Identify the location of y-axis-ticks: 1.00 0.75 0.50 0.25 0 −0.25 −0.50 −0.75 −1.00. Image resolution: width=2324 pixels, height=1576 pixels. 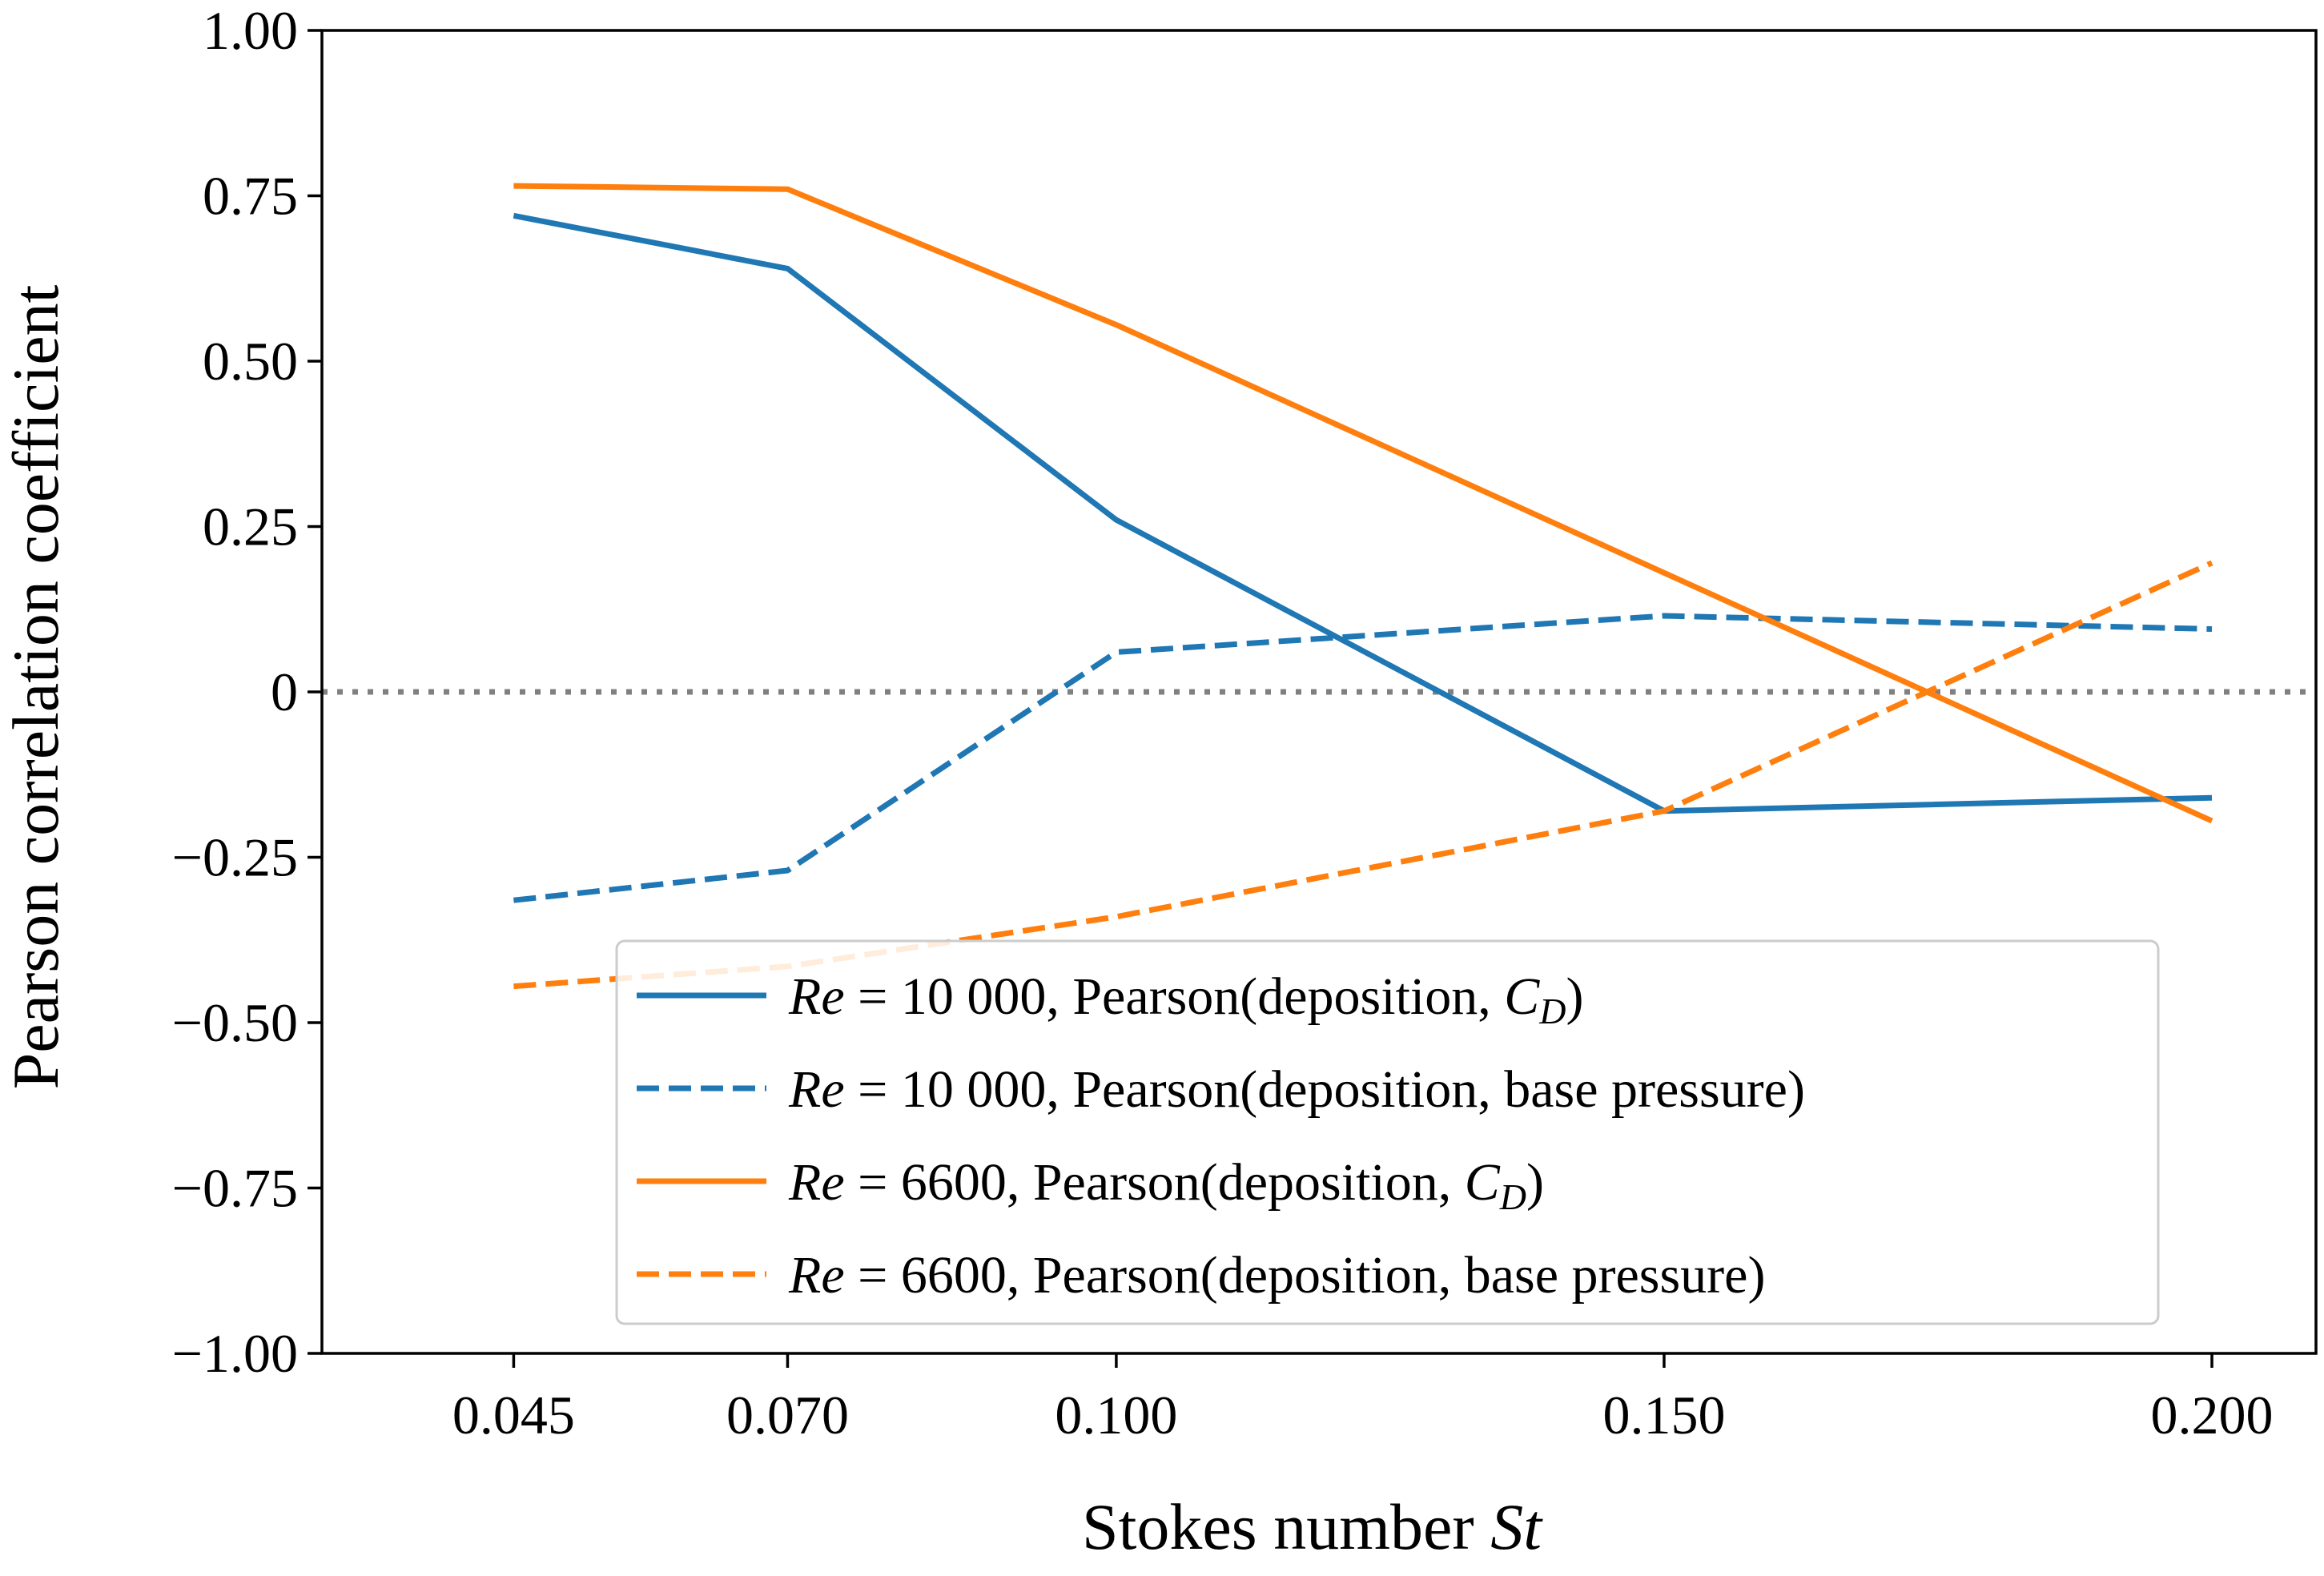
(247, 692).